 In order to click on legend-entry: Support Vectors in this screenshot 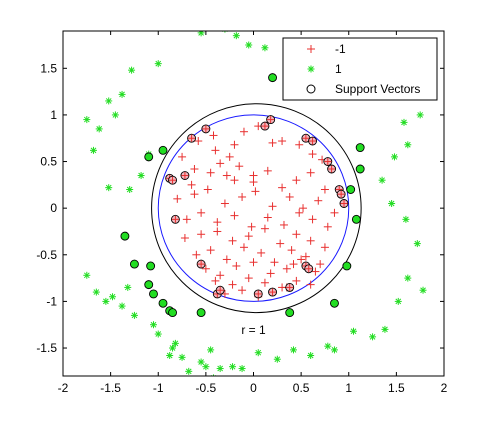, I will do `click(363, 89)`.